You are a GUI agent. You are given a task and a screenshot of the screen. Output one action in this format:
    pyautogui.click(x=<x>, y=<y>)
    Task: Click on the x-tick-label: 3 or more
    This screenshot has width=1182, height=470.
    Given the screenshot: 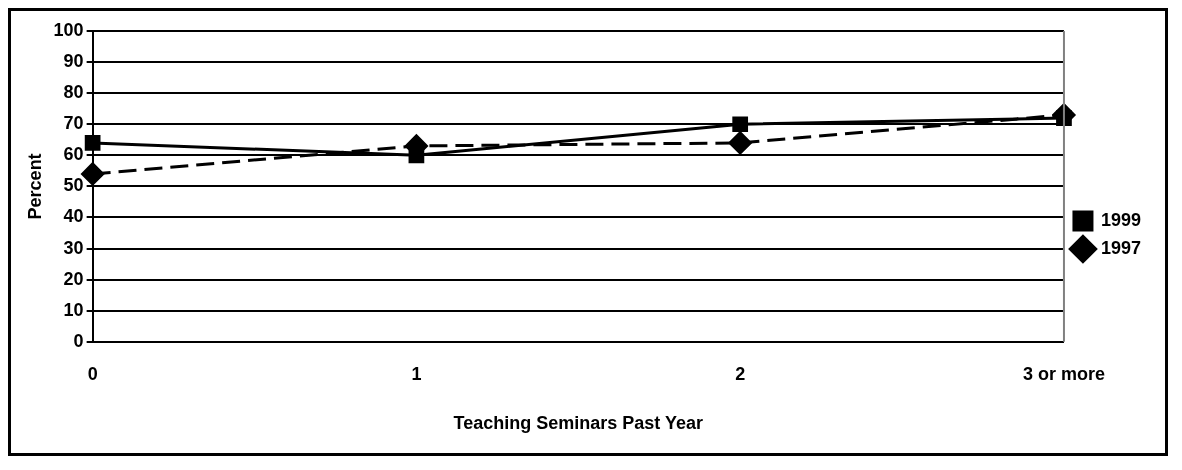 What is the action you would take?
    pyautogui.click(x=1063, y=373)
    